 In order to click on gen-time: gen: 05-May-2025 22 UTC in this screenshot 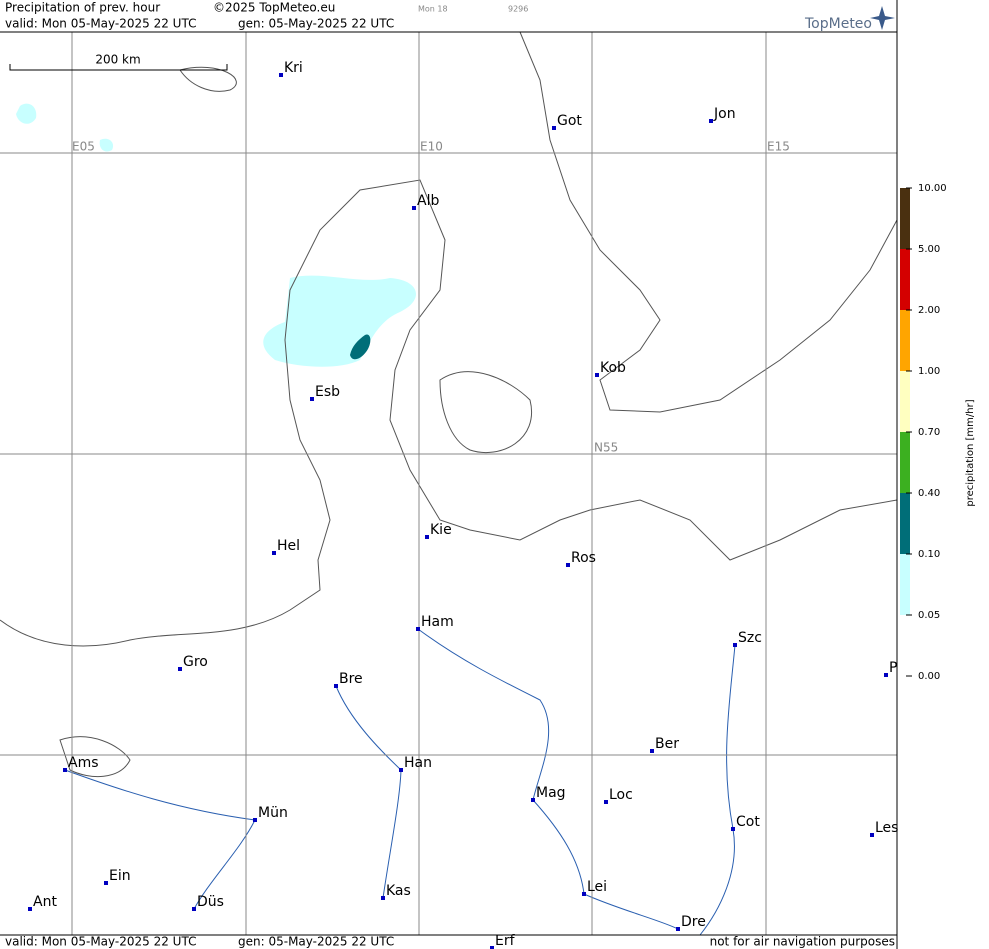, I will do `click(316, 24)`.